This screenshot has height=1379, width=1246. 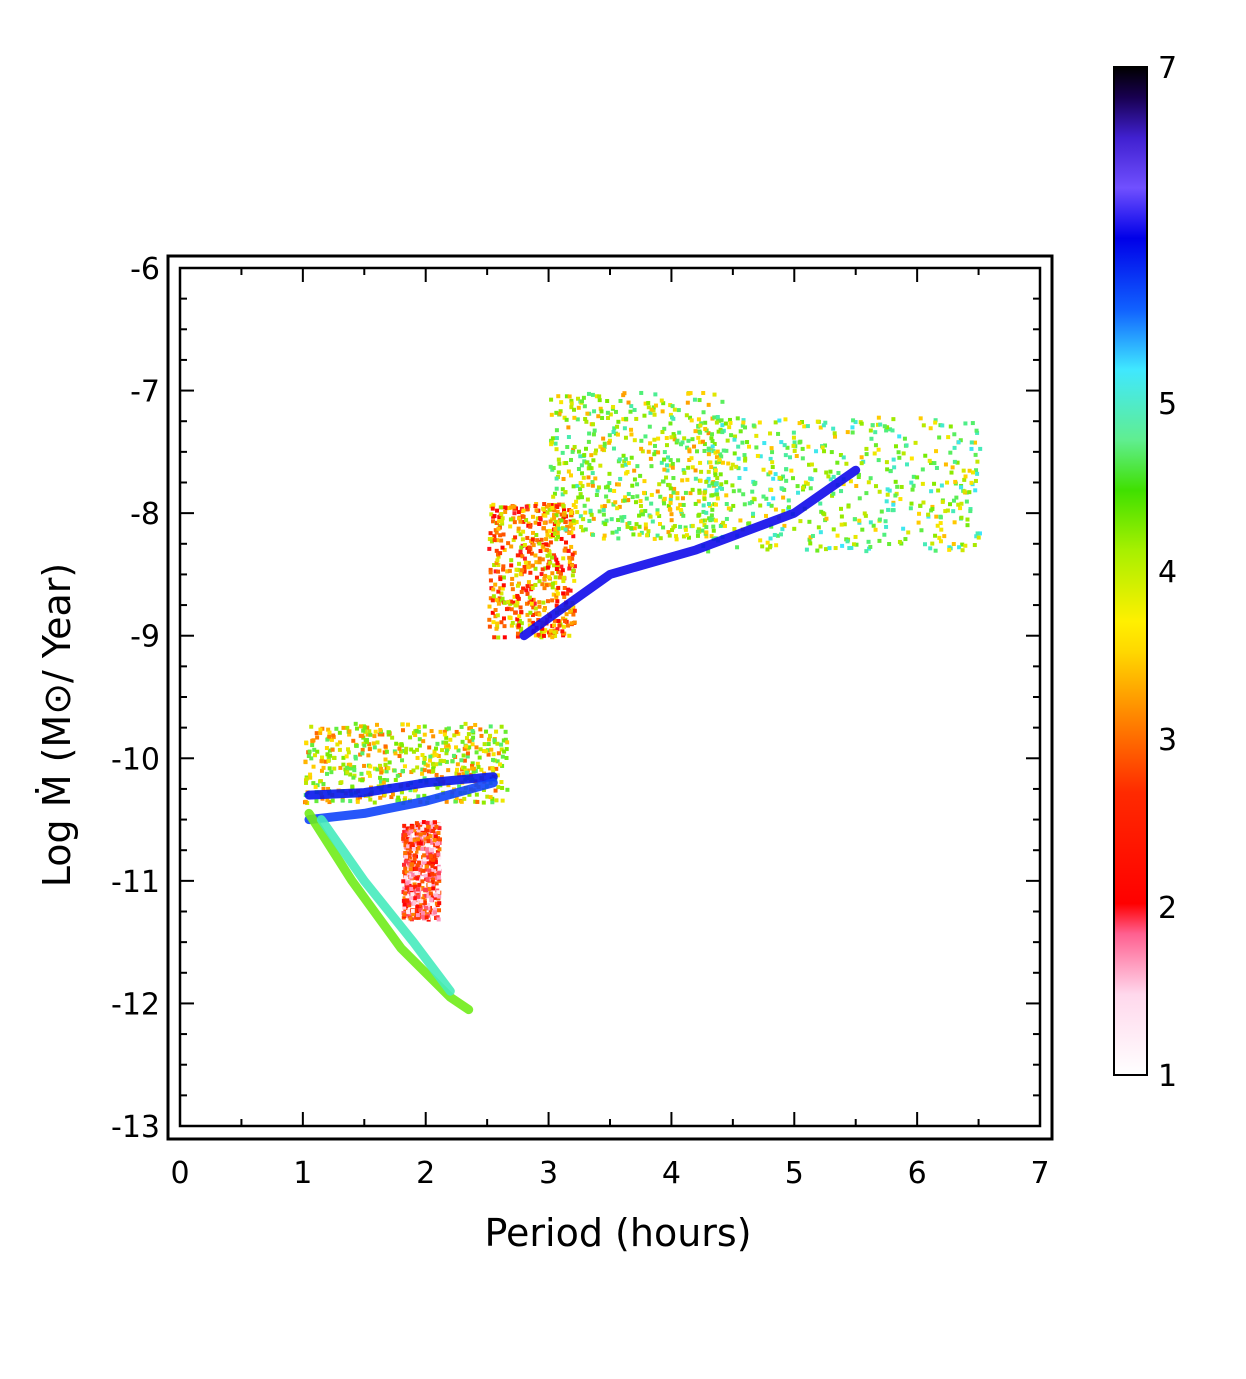 What do you see at coordinates (671, 1173) in the screenshot?
I see `x-tick-label: 4` at bounding box center [671, 1173].